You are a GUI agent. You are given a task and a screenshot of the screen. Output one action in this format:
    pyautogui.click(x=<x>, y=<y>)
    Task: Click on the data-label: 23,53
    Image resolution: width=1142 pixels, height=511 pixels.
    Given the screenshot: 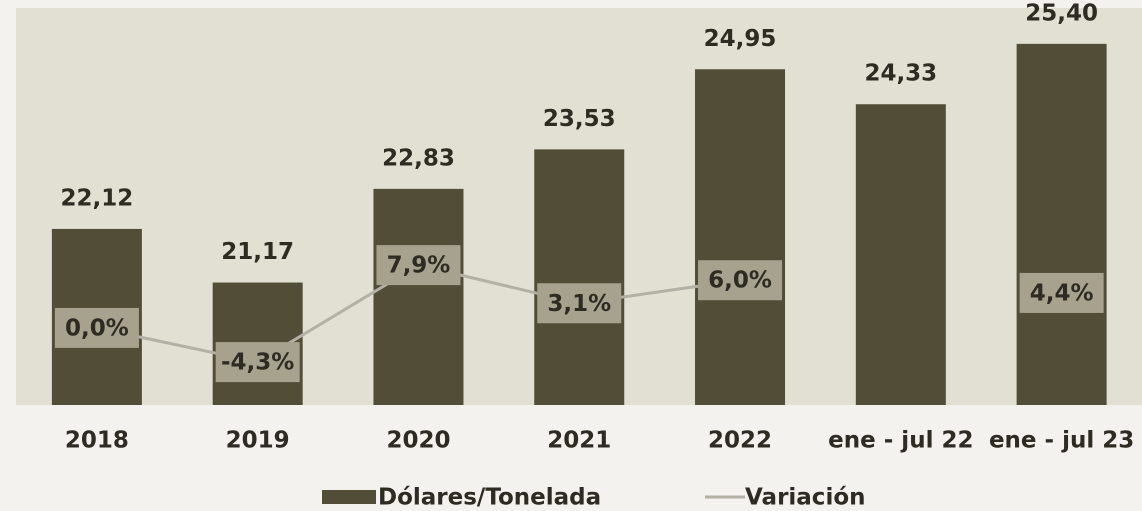 What is the action you would take?
    pyautogui.click(x=579, y=119)
    